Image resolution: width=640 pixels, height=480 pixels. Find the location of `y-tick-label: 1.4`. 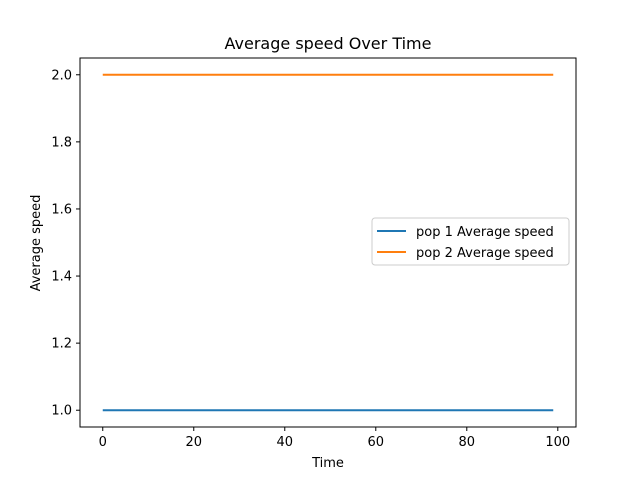

y-tick-label: 1.4 is located at coordinates (61, 277).